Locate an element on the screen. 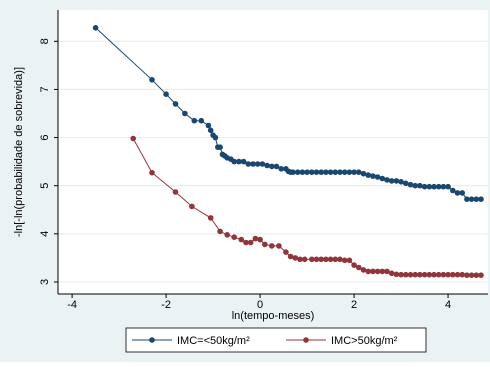 This screenshot has height=367, width=490. x-tick-label: -4 is located at coordinates (72, 305).